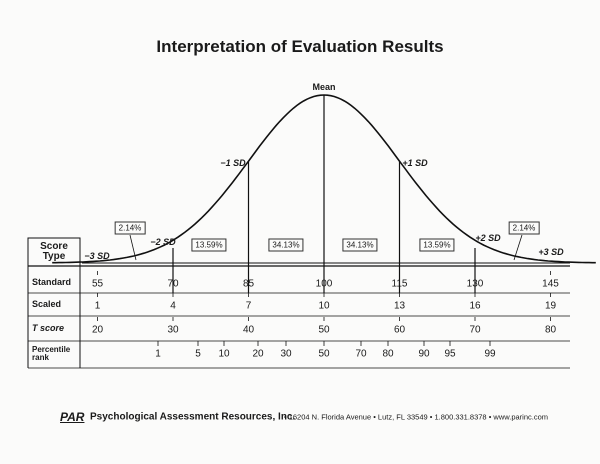 Image resolution: width=600 pixels, height=464 pixels. What do you see at coordinates (97, 256) in the screenshot?
I see `sd-label: −3 SD` at bounding box center [97, 256].